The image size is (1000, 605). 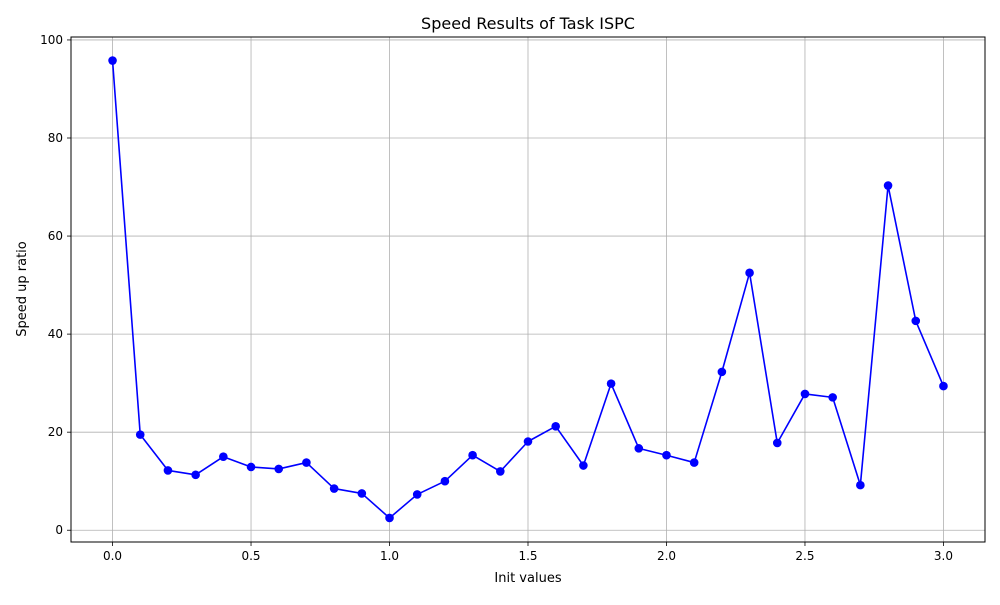 I want to click on y-tick-label: 0, so click(x=59, y=530).